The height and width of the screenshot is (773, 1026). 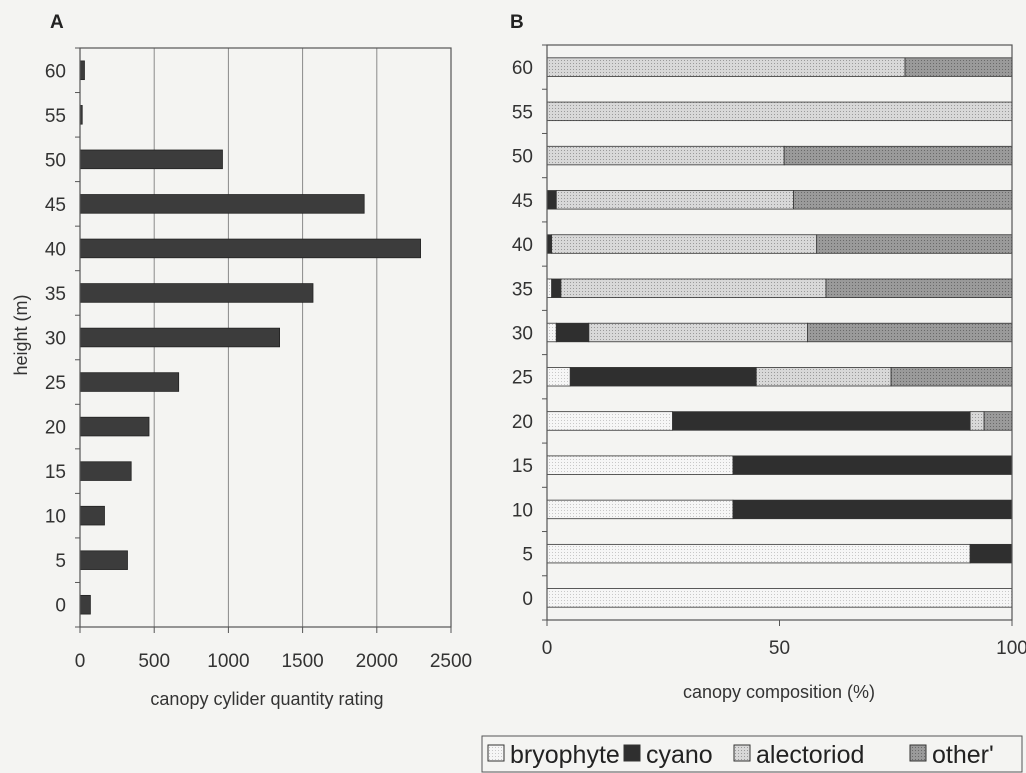 What do you see at coordinates (914, 244) in the screenshot?
I see `panel-b-bar-40-other` at bounding box center [914, 244].